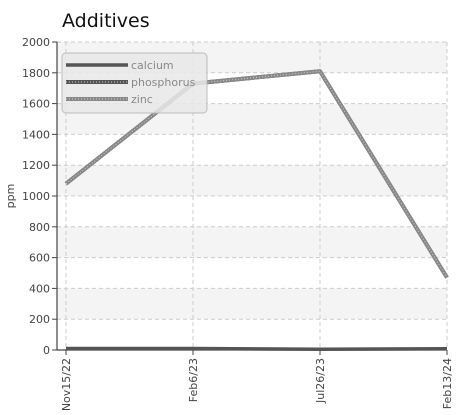 The width and height of the screenshot is (472, 415). What do you see at coordinates (106, 21) in the screenshot?
I see `chart-title: Additives` at bounding box center [106, 21].